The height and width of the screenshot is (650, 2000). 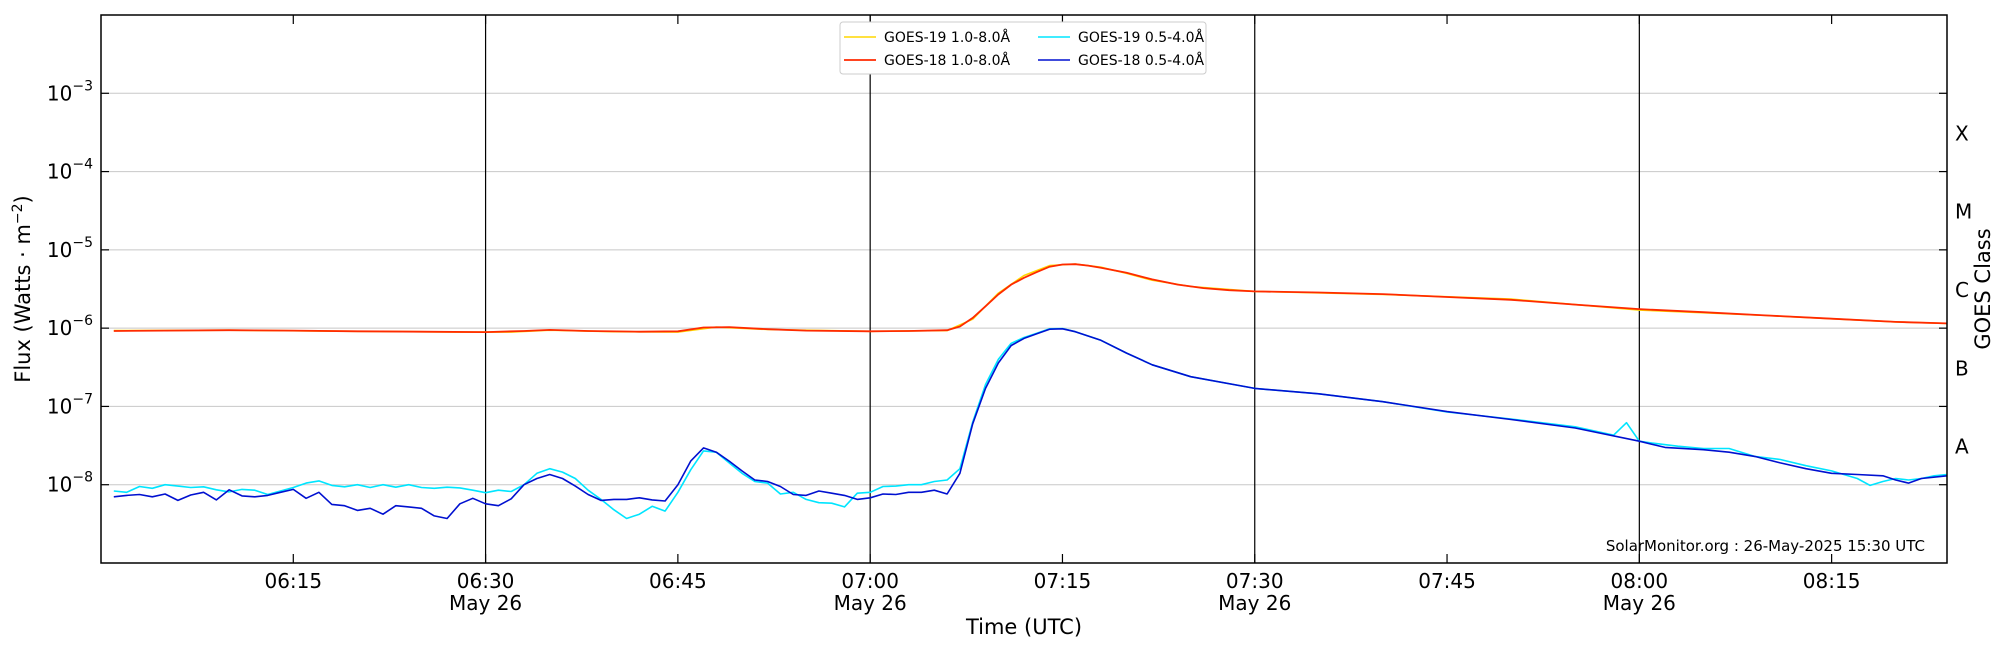 I want to click on y-tick-label: 10⁻⁵, so click(x=70, y=248).